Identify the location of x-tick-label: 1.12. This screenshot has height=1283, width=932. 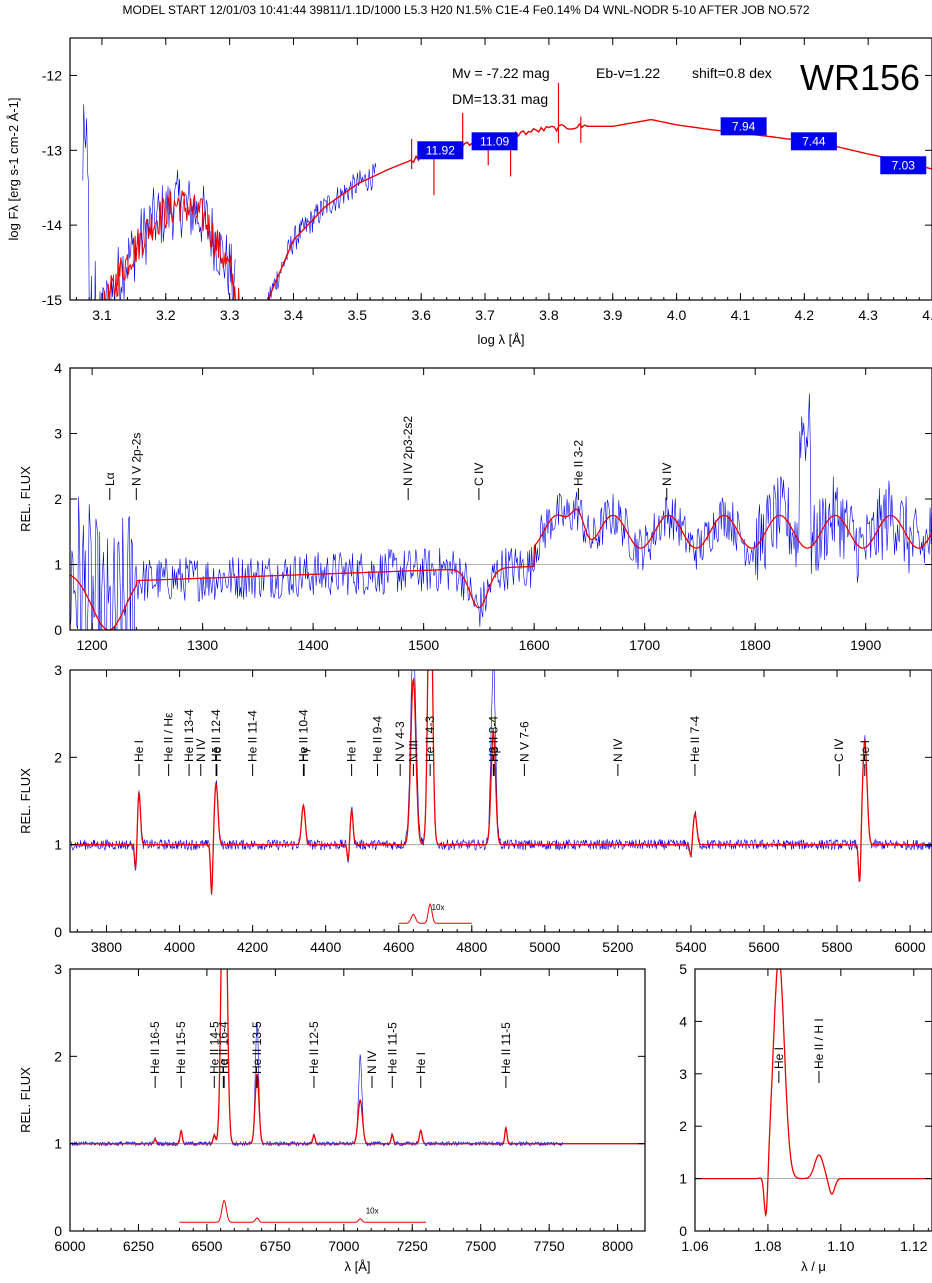
(913, 1246).